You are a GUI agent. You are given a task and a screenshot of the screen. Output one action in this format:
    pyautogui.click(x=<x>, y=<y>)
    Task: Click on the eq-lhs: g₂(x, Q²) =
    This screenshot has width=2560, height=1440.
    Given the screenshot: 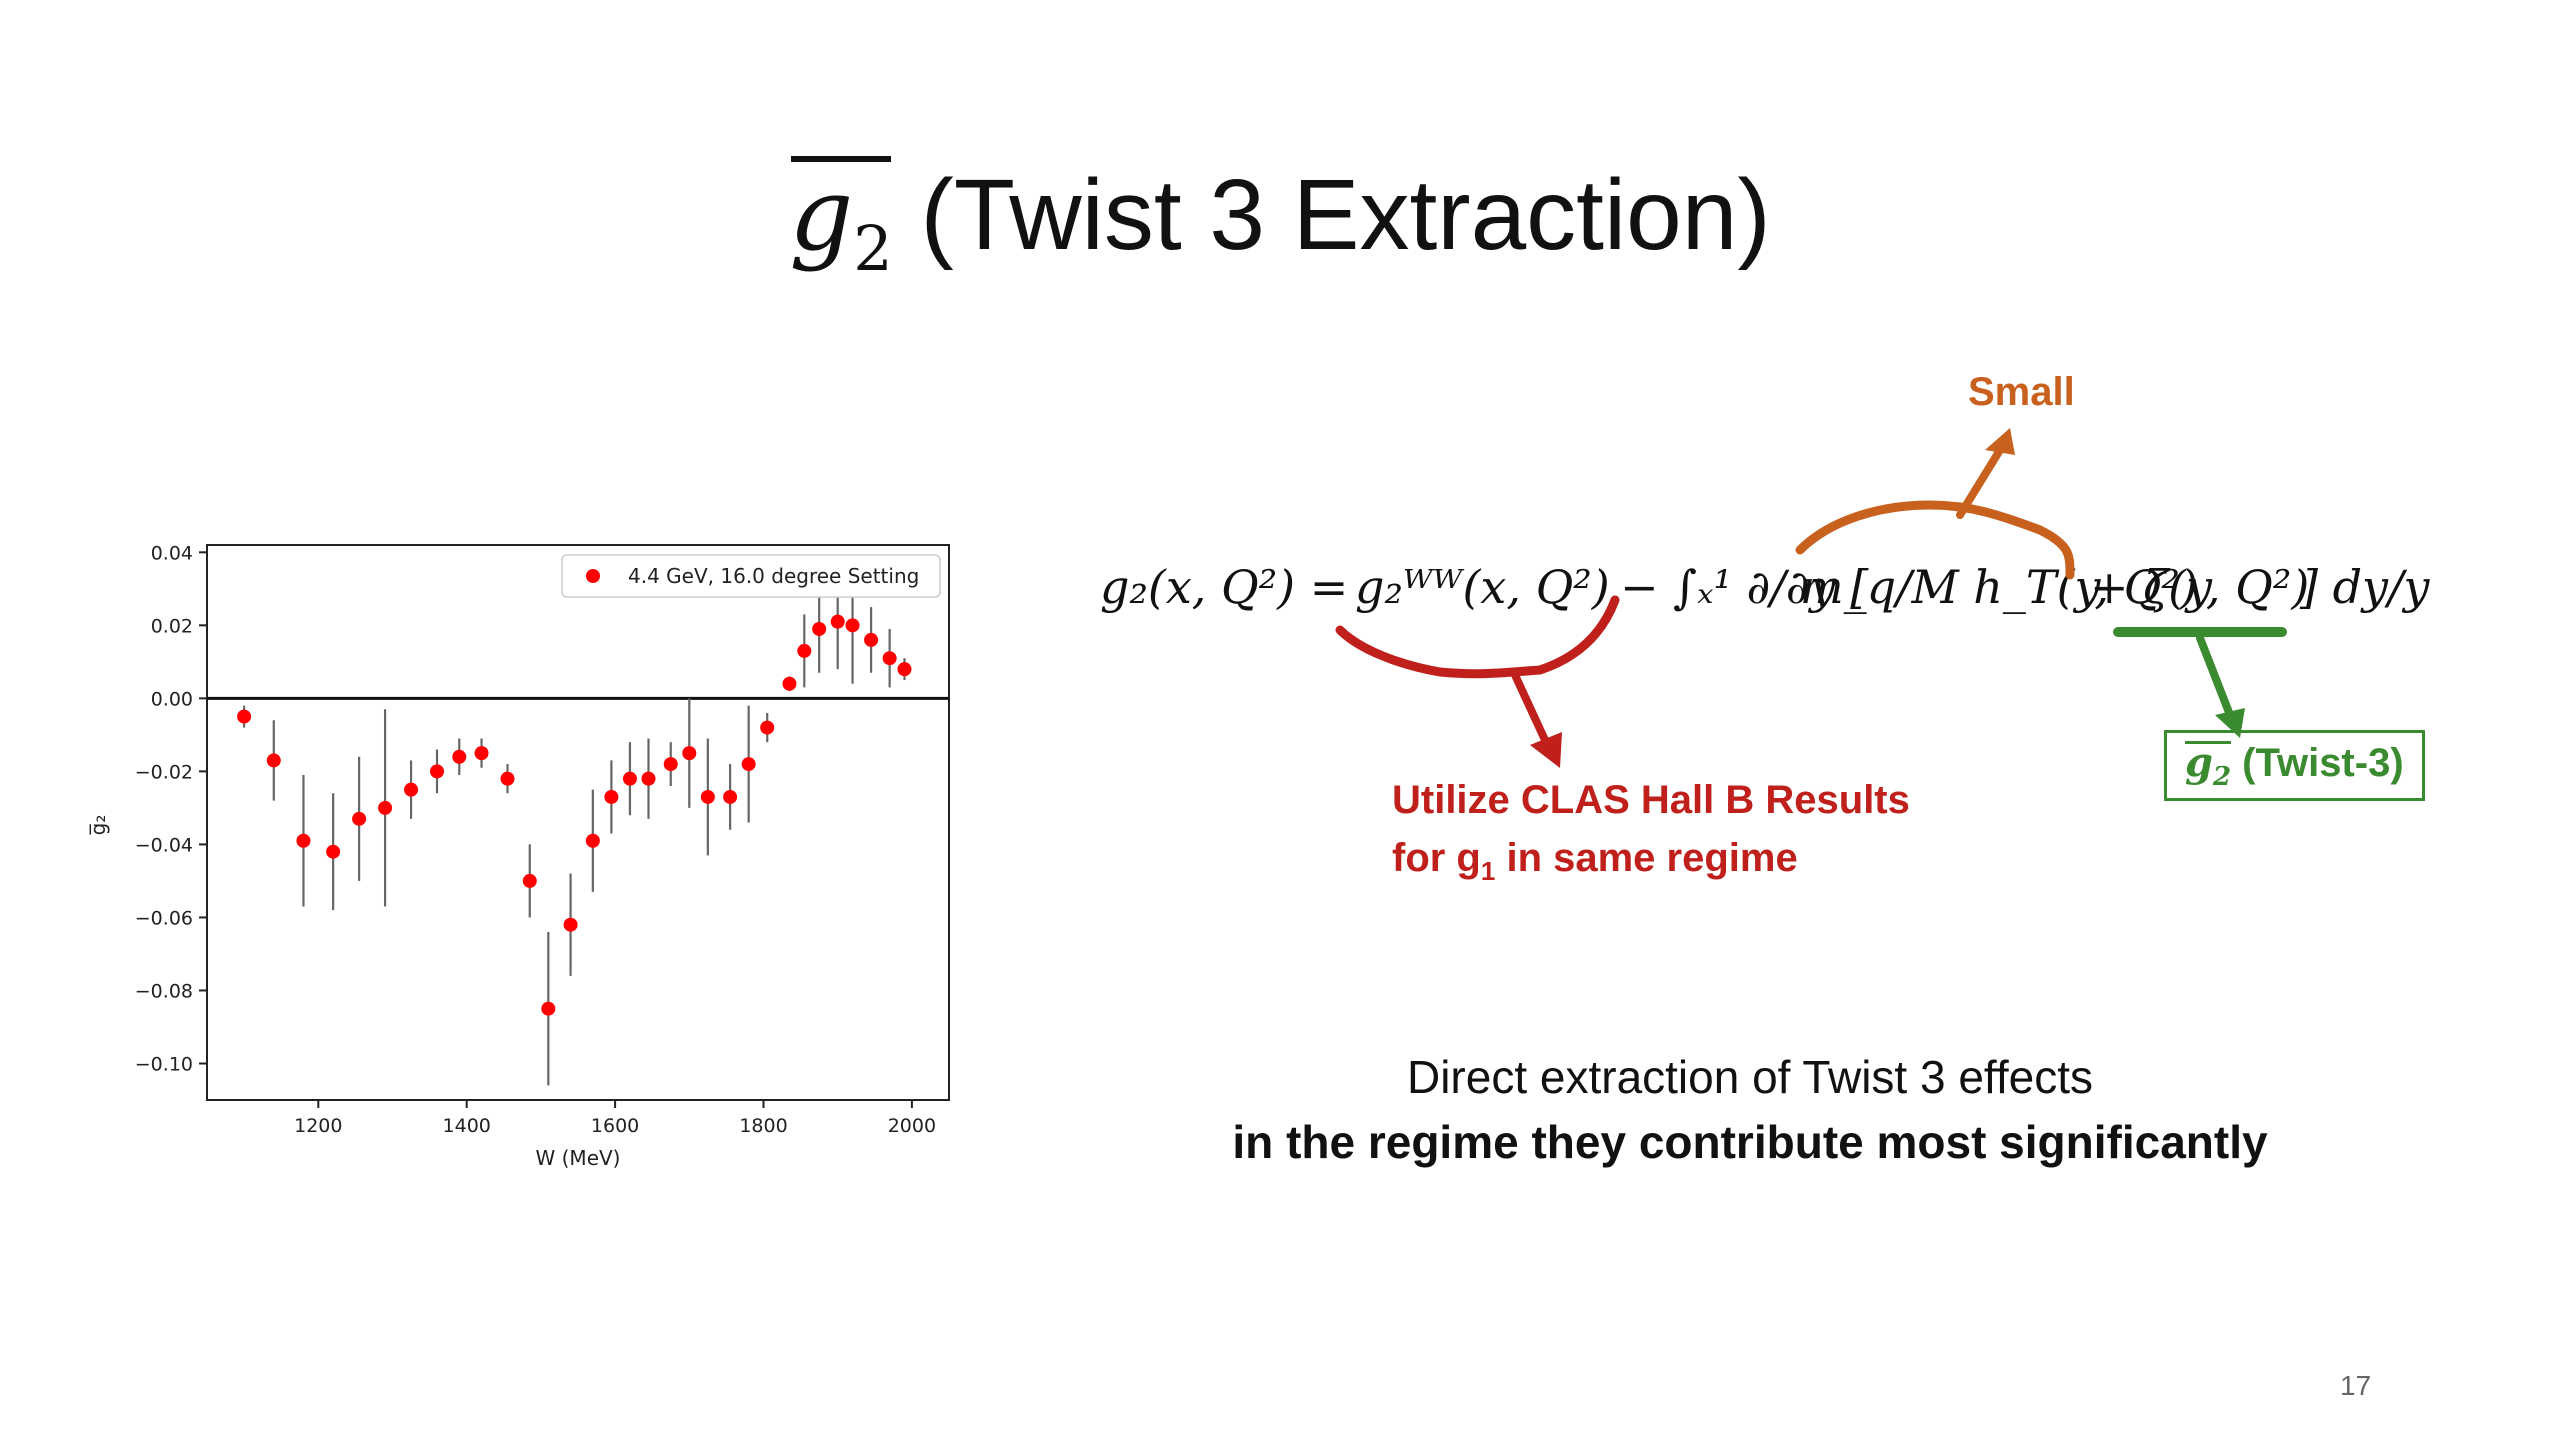 What is the action you would take?
    pyautogui.click(x=1224, y=587)
    